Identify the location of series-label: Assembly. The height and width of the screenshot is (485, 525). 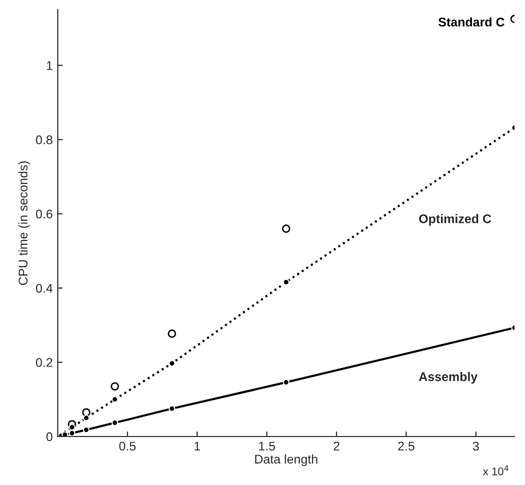
(448, 378).